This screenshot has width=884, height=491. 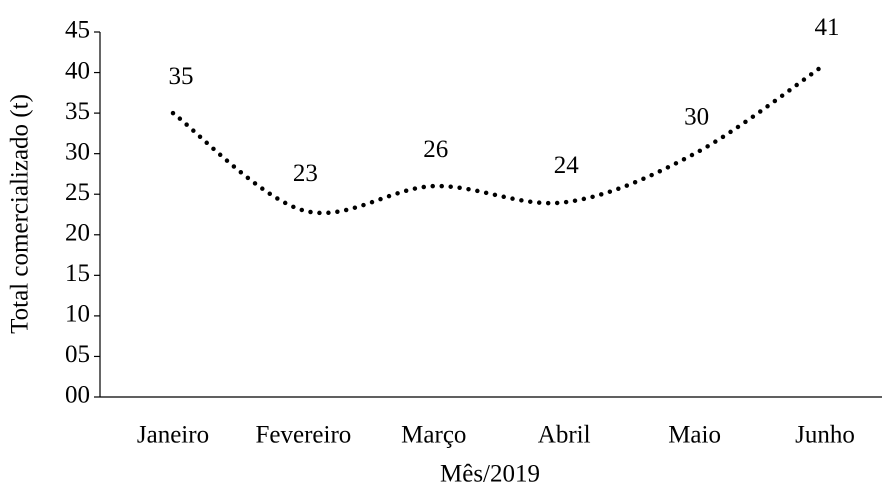 What do you see at coordinates (694, 435) in the screenshot?
I see `x-tick-label: Maio` at bounding box center [694, 435].